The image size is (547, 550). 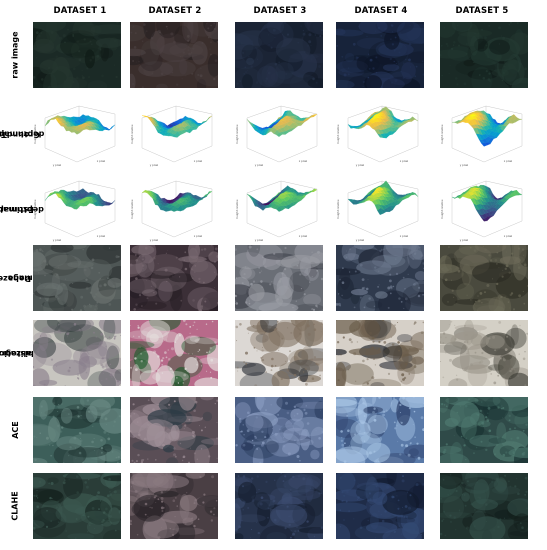 I want to click on row-label-dehazed-image: Dehazedimage, so click(x=17, y=278).